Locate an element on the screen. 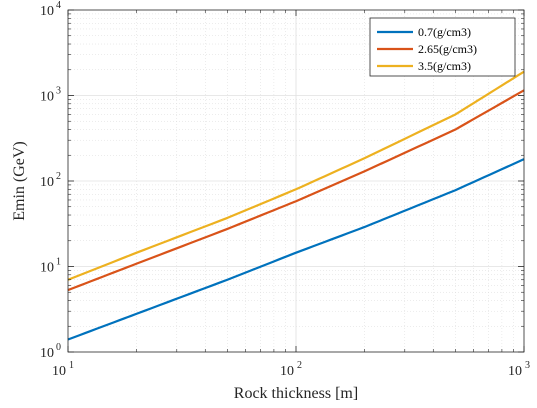 This screenshot has width=537, height=408. legend: 0.7(g/cm3) 2.65(g/cm3) 3.5(g/cm3) is located at coordinates (442, 47).